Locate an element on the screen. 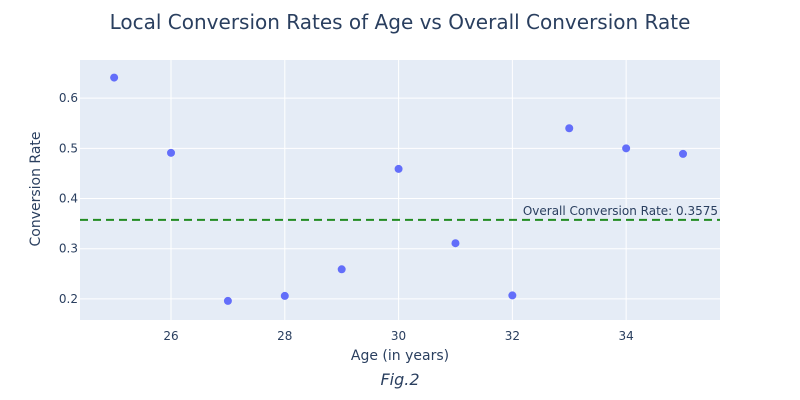 The image size is (800, 400). y-axis-title: Conversion Rate is located at coordinates (36, 188).